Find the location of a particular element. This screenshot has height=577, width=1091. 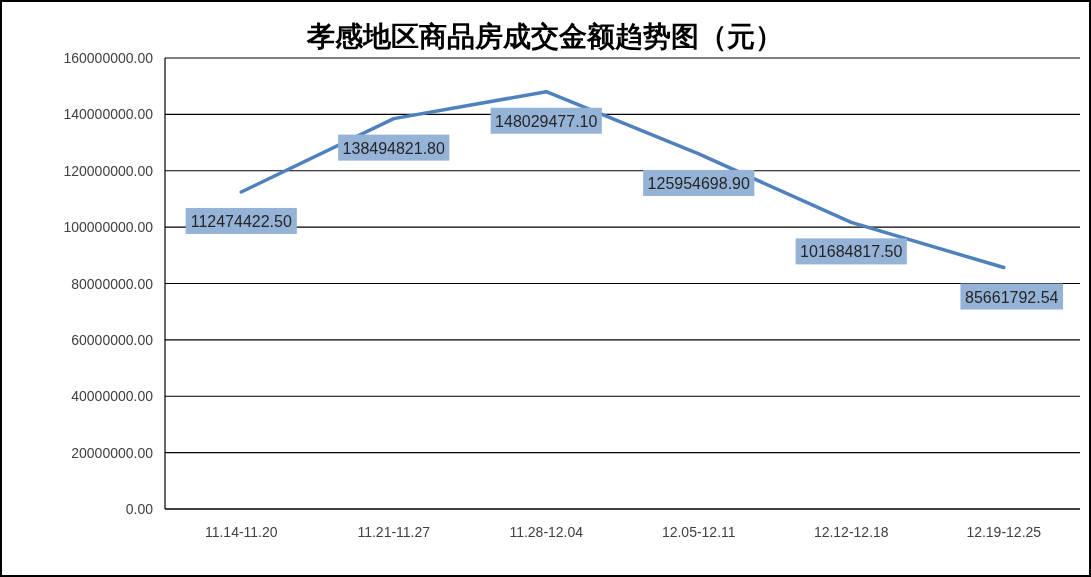

data-label: 101684817.50 is located at coordinates (851, 252).